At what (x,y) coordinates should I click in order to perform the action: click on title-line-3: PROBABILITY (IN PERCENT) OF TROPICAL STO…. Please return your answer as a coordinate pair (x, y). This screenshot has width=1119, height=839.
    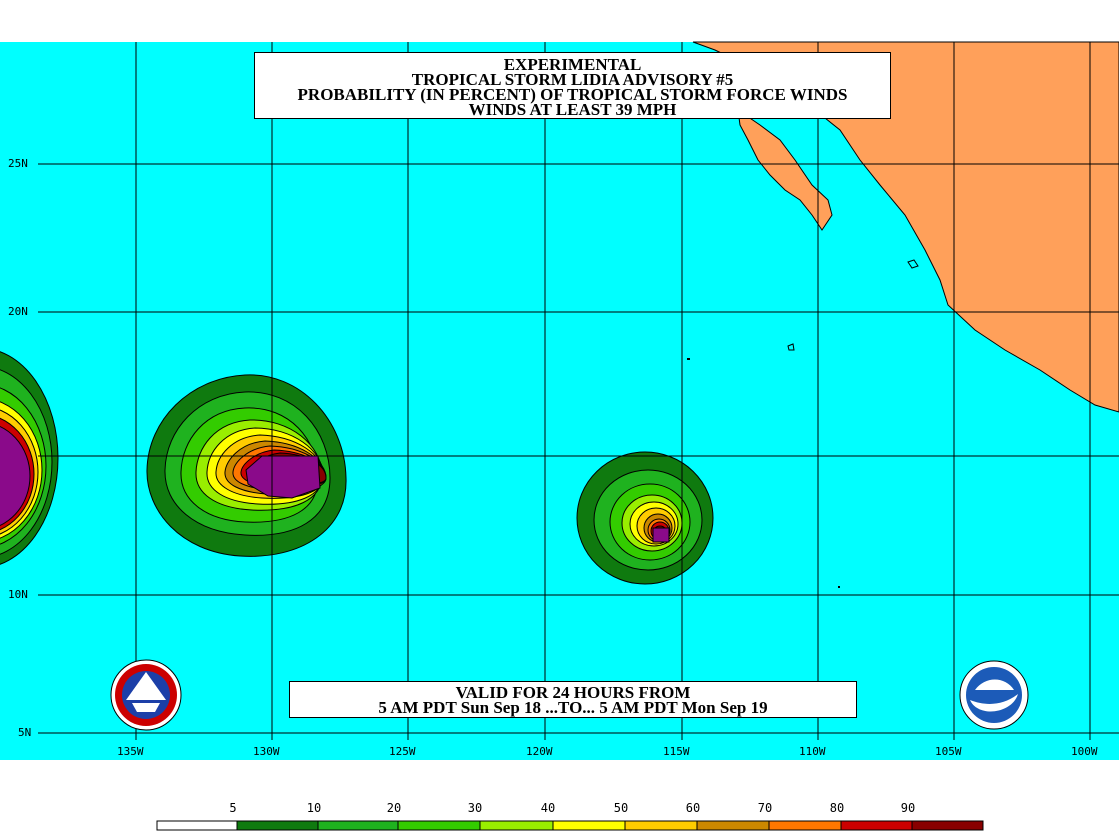
    Looking at the image, I should click on (572, 94).